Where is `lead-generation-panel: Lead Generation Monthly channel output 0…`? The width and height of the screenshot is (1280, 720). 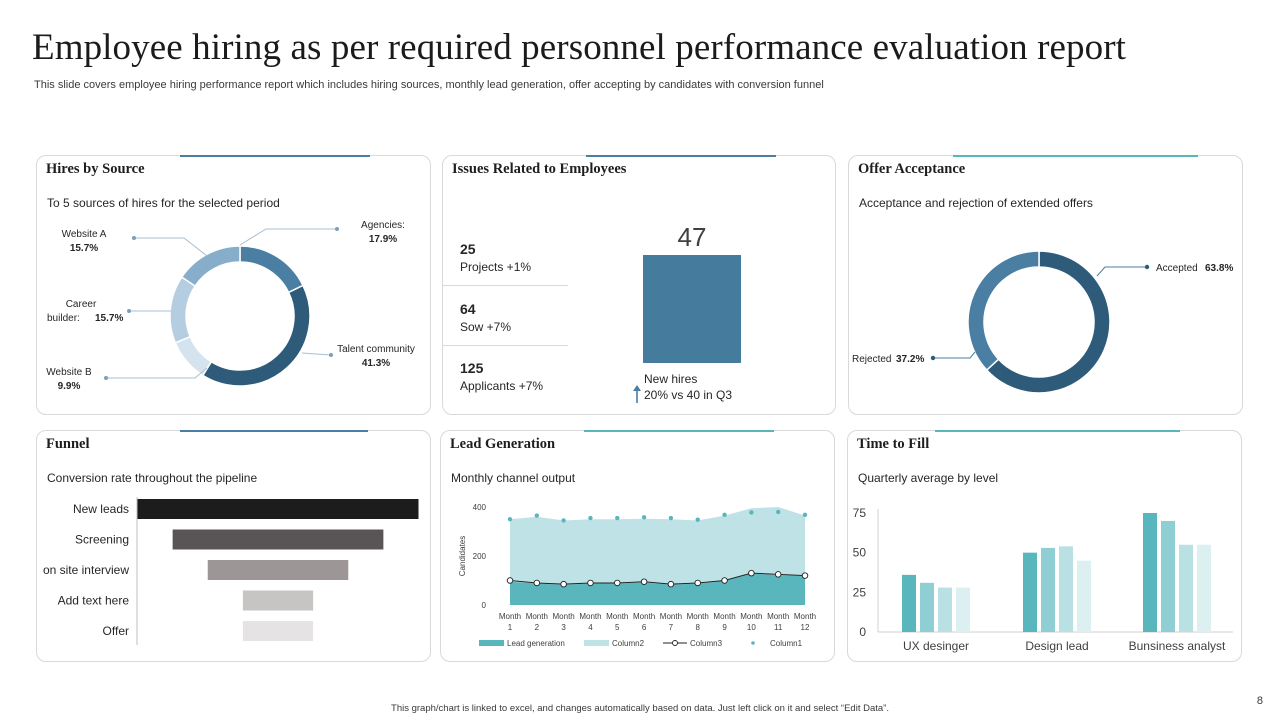 lead-generation-panel: Lead Generation Monthly channel output 0… is located at coordinates (637, 546).